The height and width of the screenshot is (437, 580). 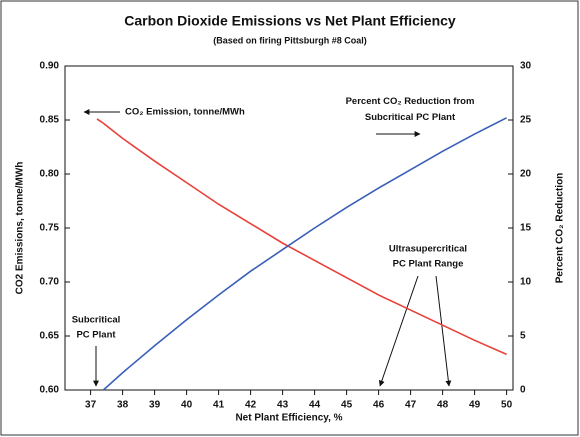 I want to click on annotation: PC Plant, so click(x=96, y=335).